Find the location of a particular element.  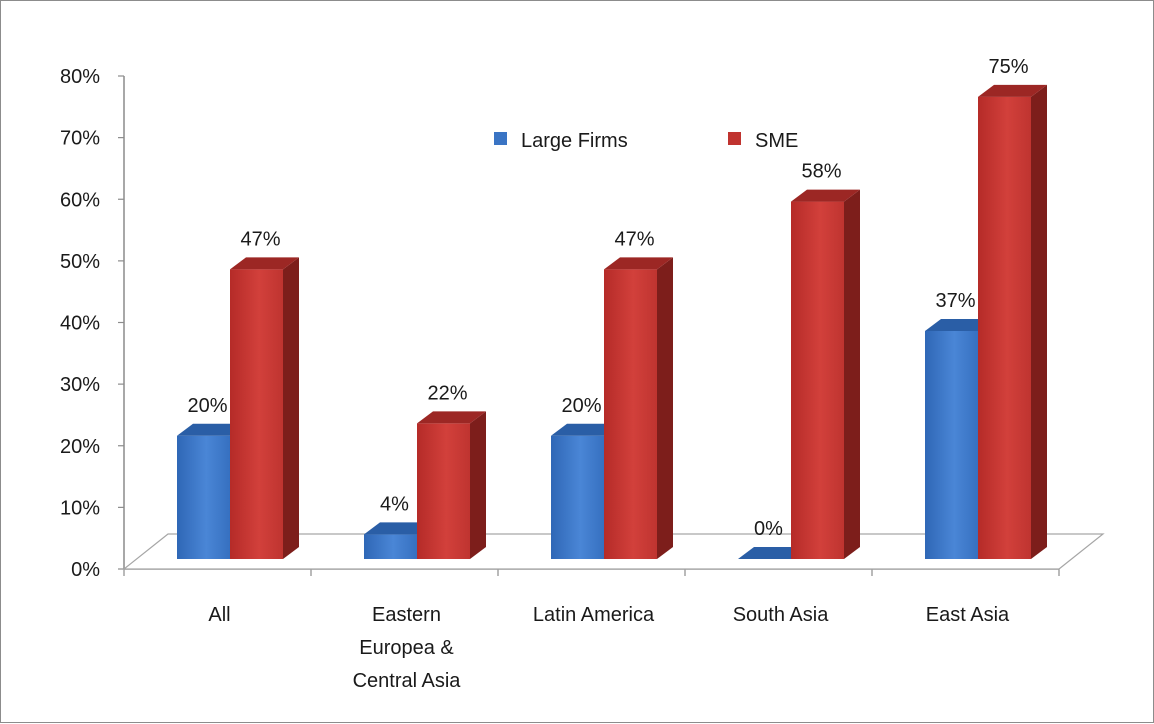

y-tick-label: 50% is located at coordinates (80, 262).